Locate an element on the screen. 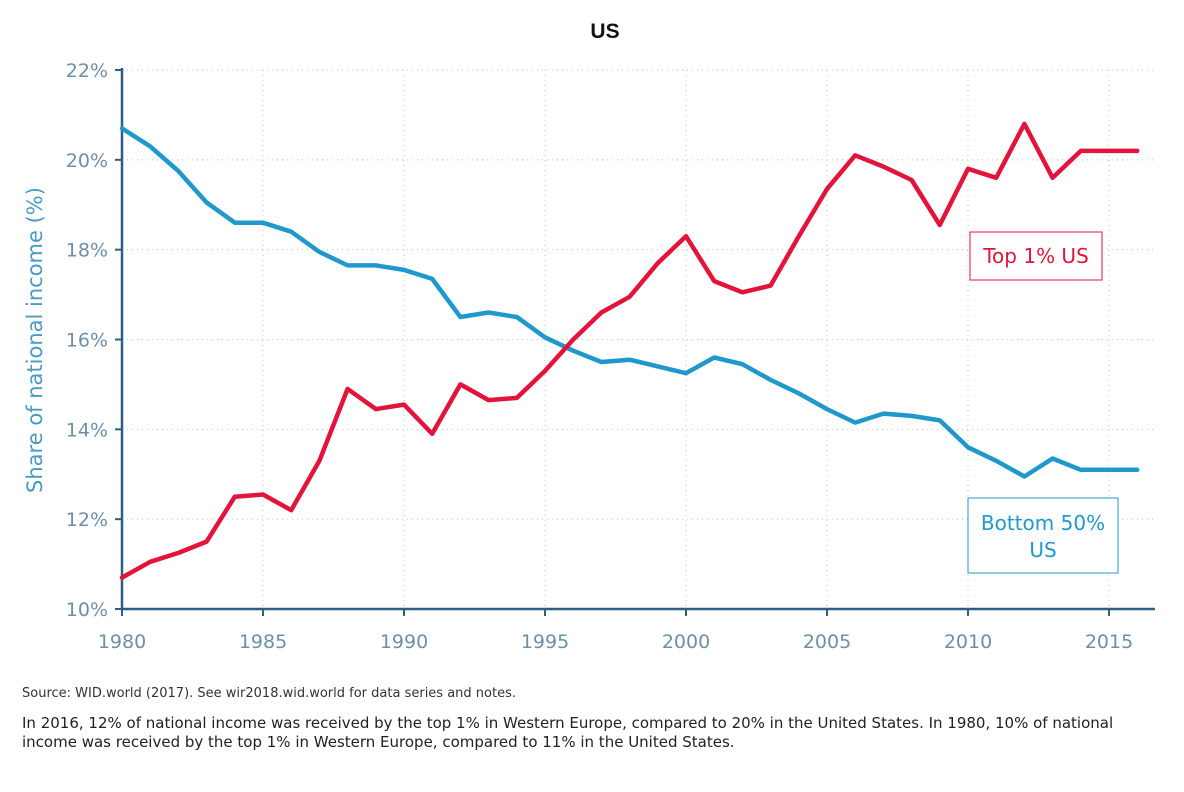  x-tick-label: 1990 is located at coordinates (404, 642).